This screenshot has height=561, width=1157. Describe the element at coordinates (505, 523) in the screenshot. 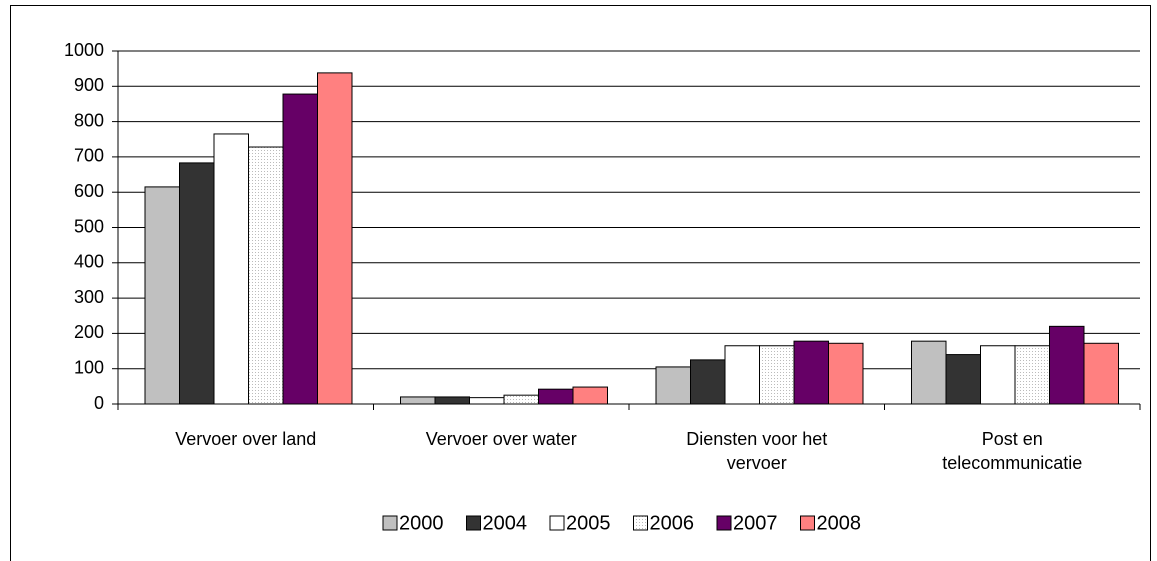

I see `legend-label: 2004` at that location.